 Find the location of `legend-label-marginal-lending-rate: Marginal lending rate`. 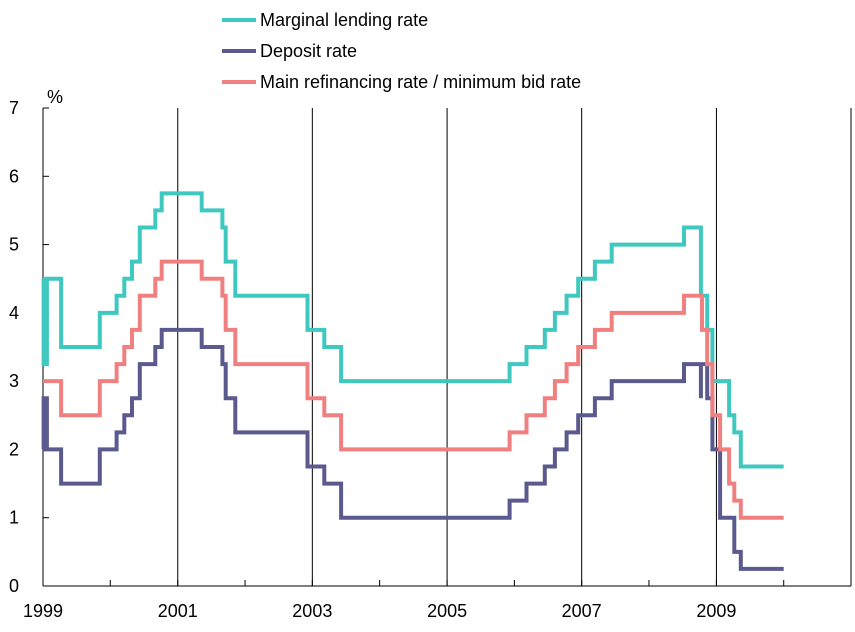

legend-label-marginal-lending-rate: Marginal lending rate is located at coordinates (344, 19).